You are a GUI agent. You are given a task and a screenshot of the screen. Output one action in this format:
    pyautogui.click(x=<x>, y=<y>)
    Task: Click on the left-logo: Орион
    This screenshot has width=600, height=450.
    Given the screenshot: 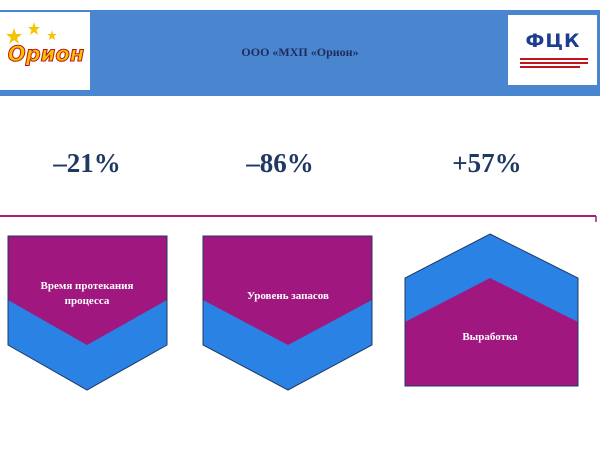 What is the action you would take?
    pyautogui.click(x=46, y=54)
    